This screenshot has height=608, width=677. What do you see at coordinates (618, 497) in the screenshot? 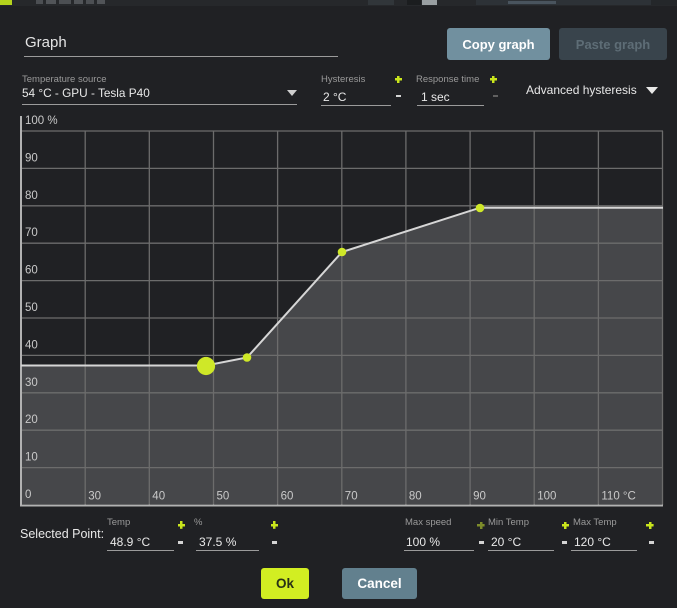
I see `svg-text: 110 °C` at bounding box center [618, 497].